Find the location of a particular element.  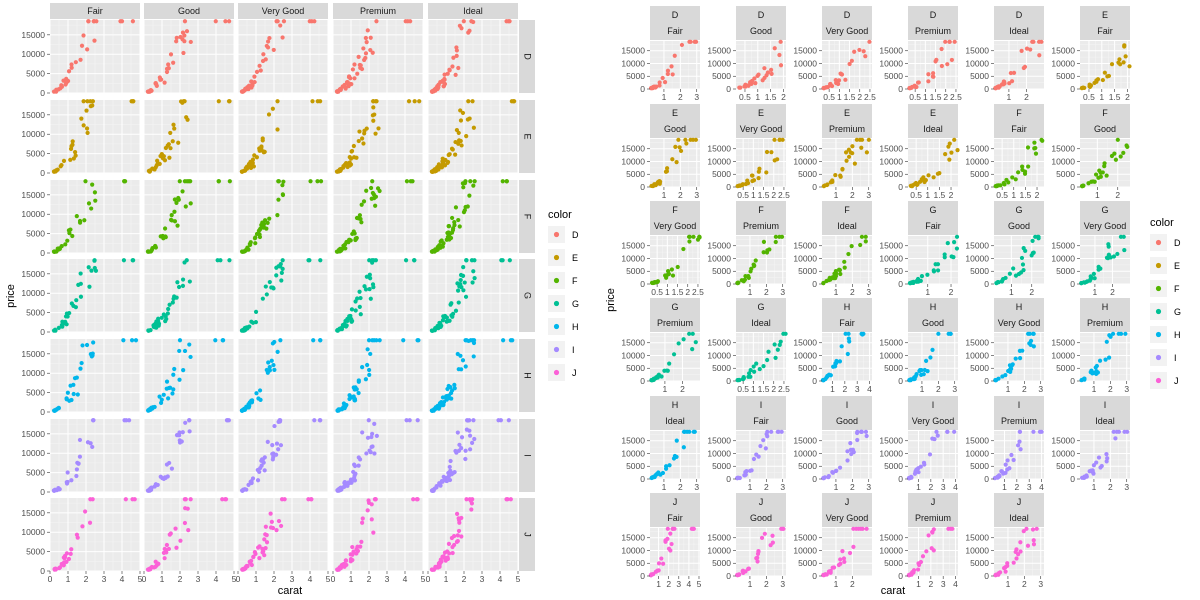

legend-title: color is located at coordinates (1162, 223).